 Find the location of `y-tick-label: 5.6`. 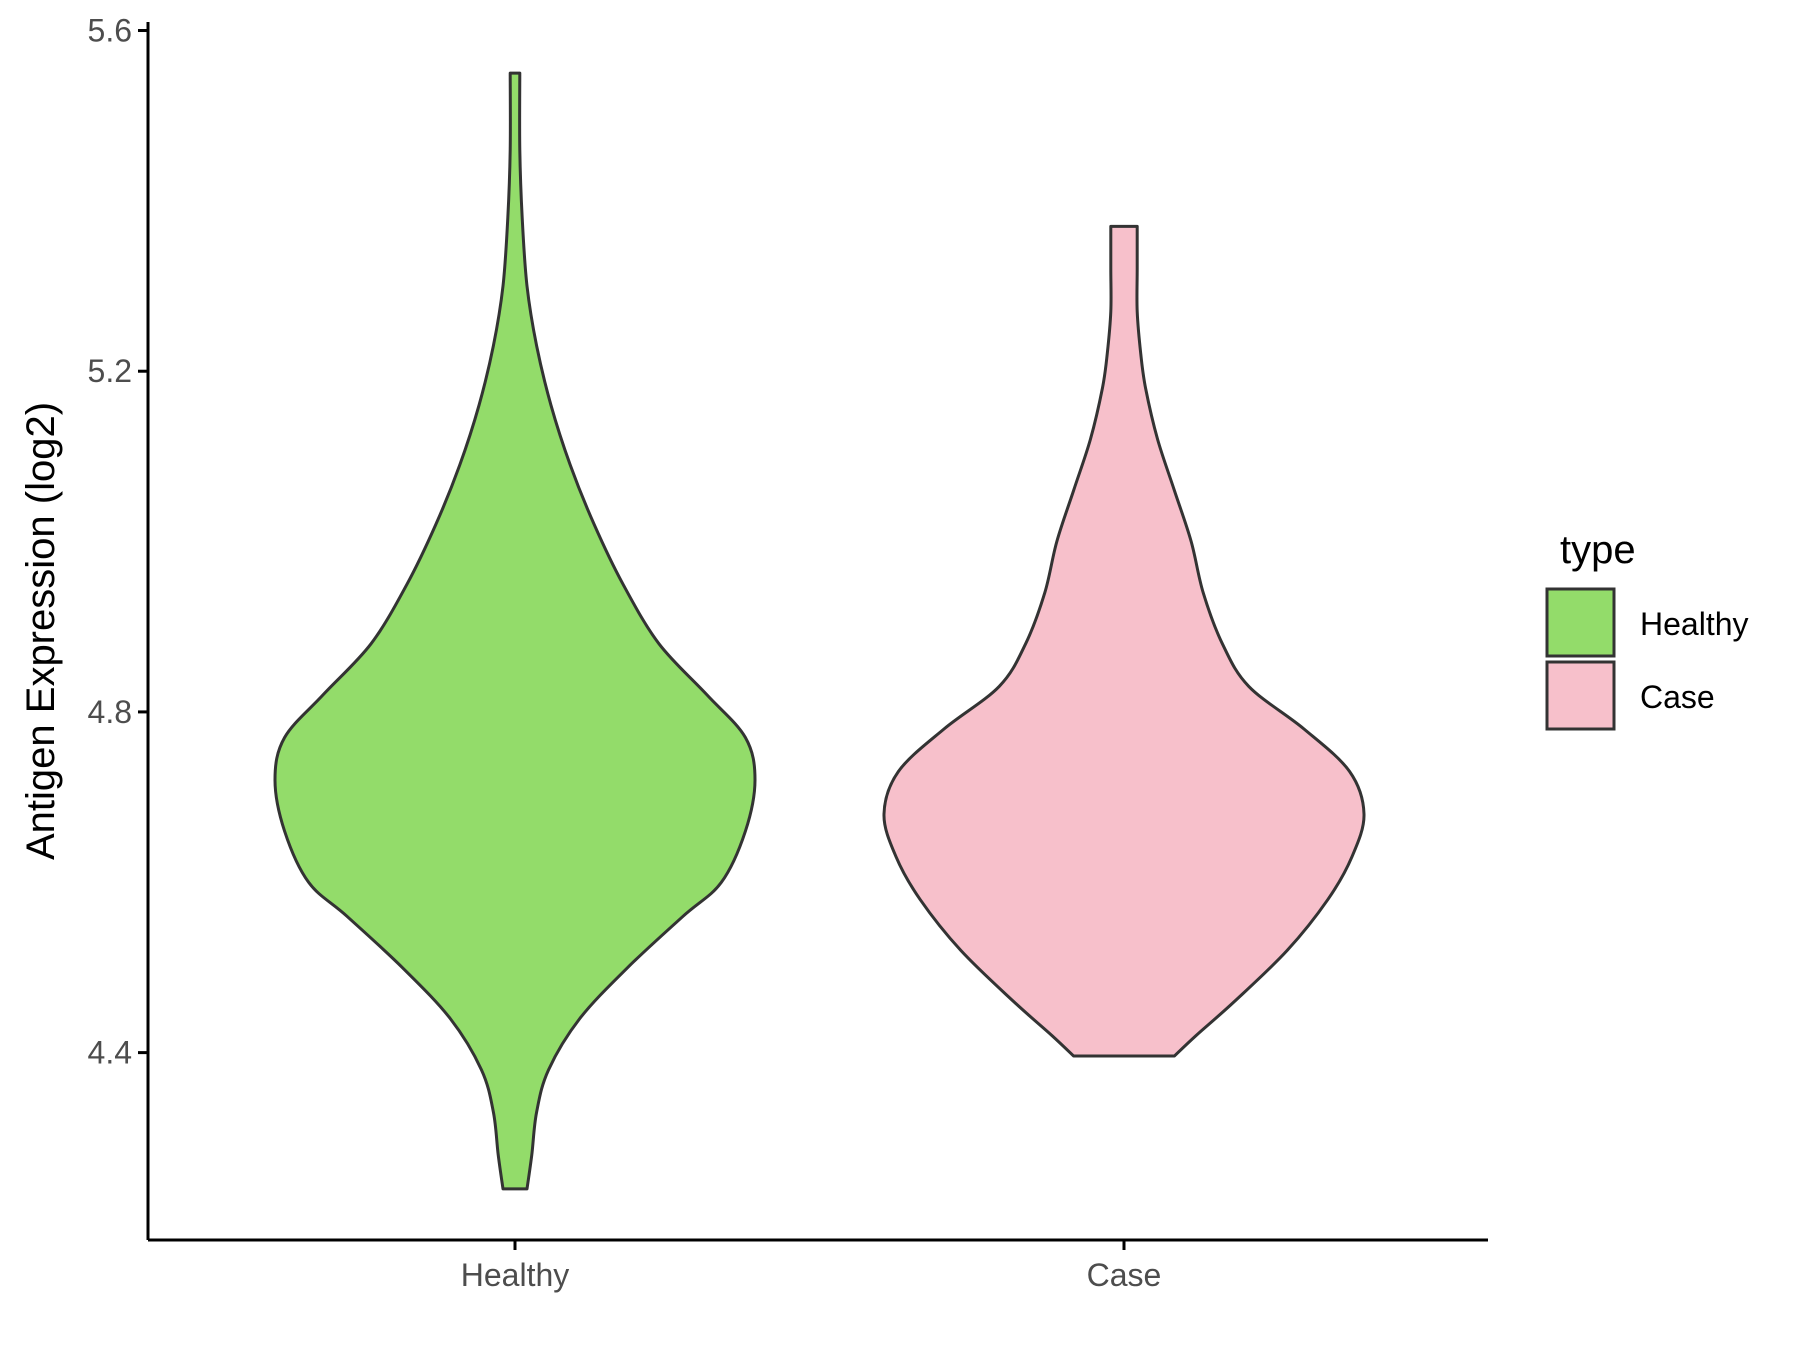

y-tick-label: 5.6 is located at coordinates (110, 31).